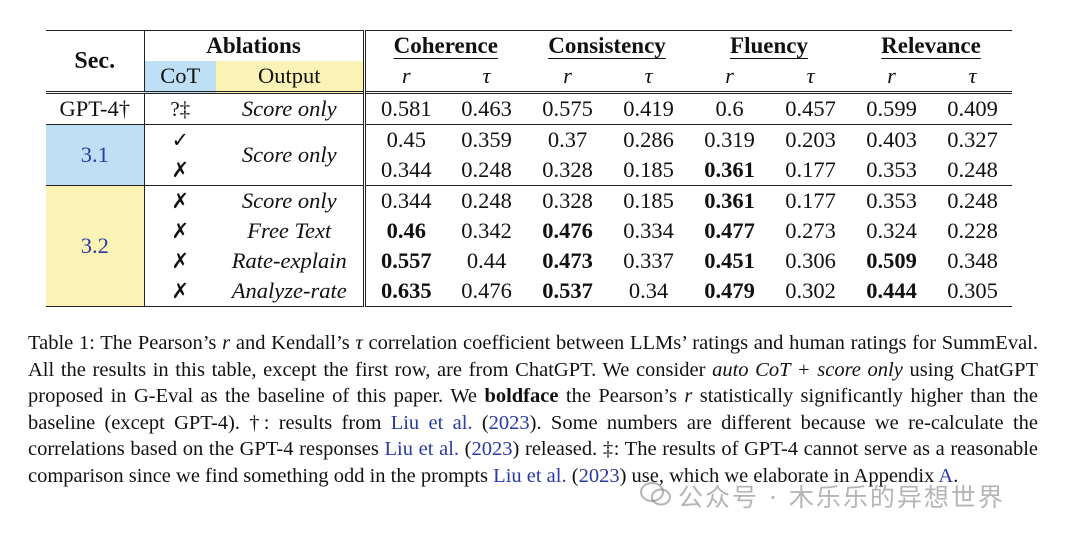 This screenshot has height=538, width=1080. What do you see at coordinates (95, 246) in the screenshot?
I see `sec-cell: 3.2` at bounding box center [95, 246].